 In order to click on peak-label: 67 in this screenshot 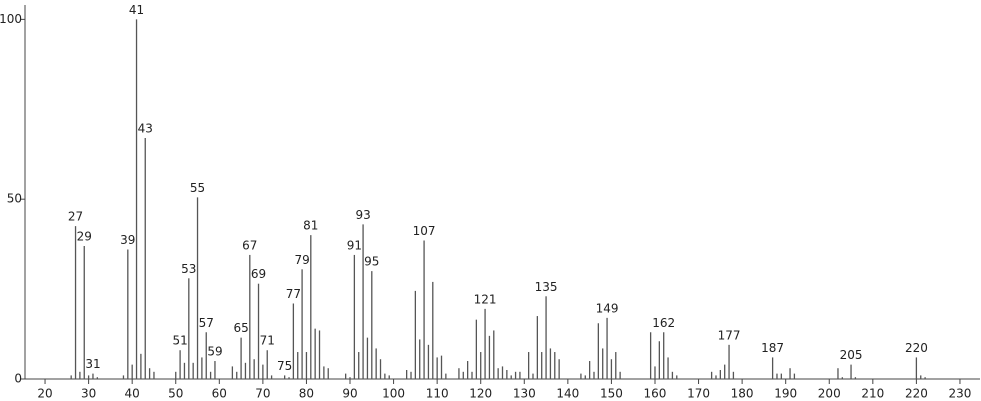, I will do `click(249, 245)`.